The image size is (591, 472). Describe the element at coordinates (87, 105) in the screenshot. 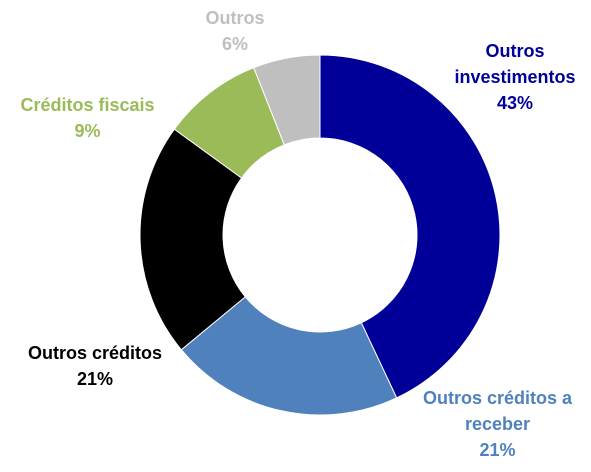

I see `category-name: Créditos fiscais` at that location.